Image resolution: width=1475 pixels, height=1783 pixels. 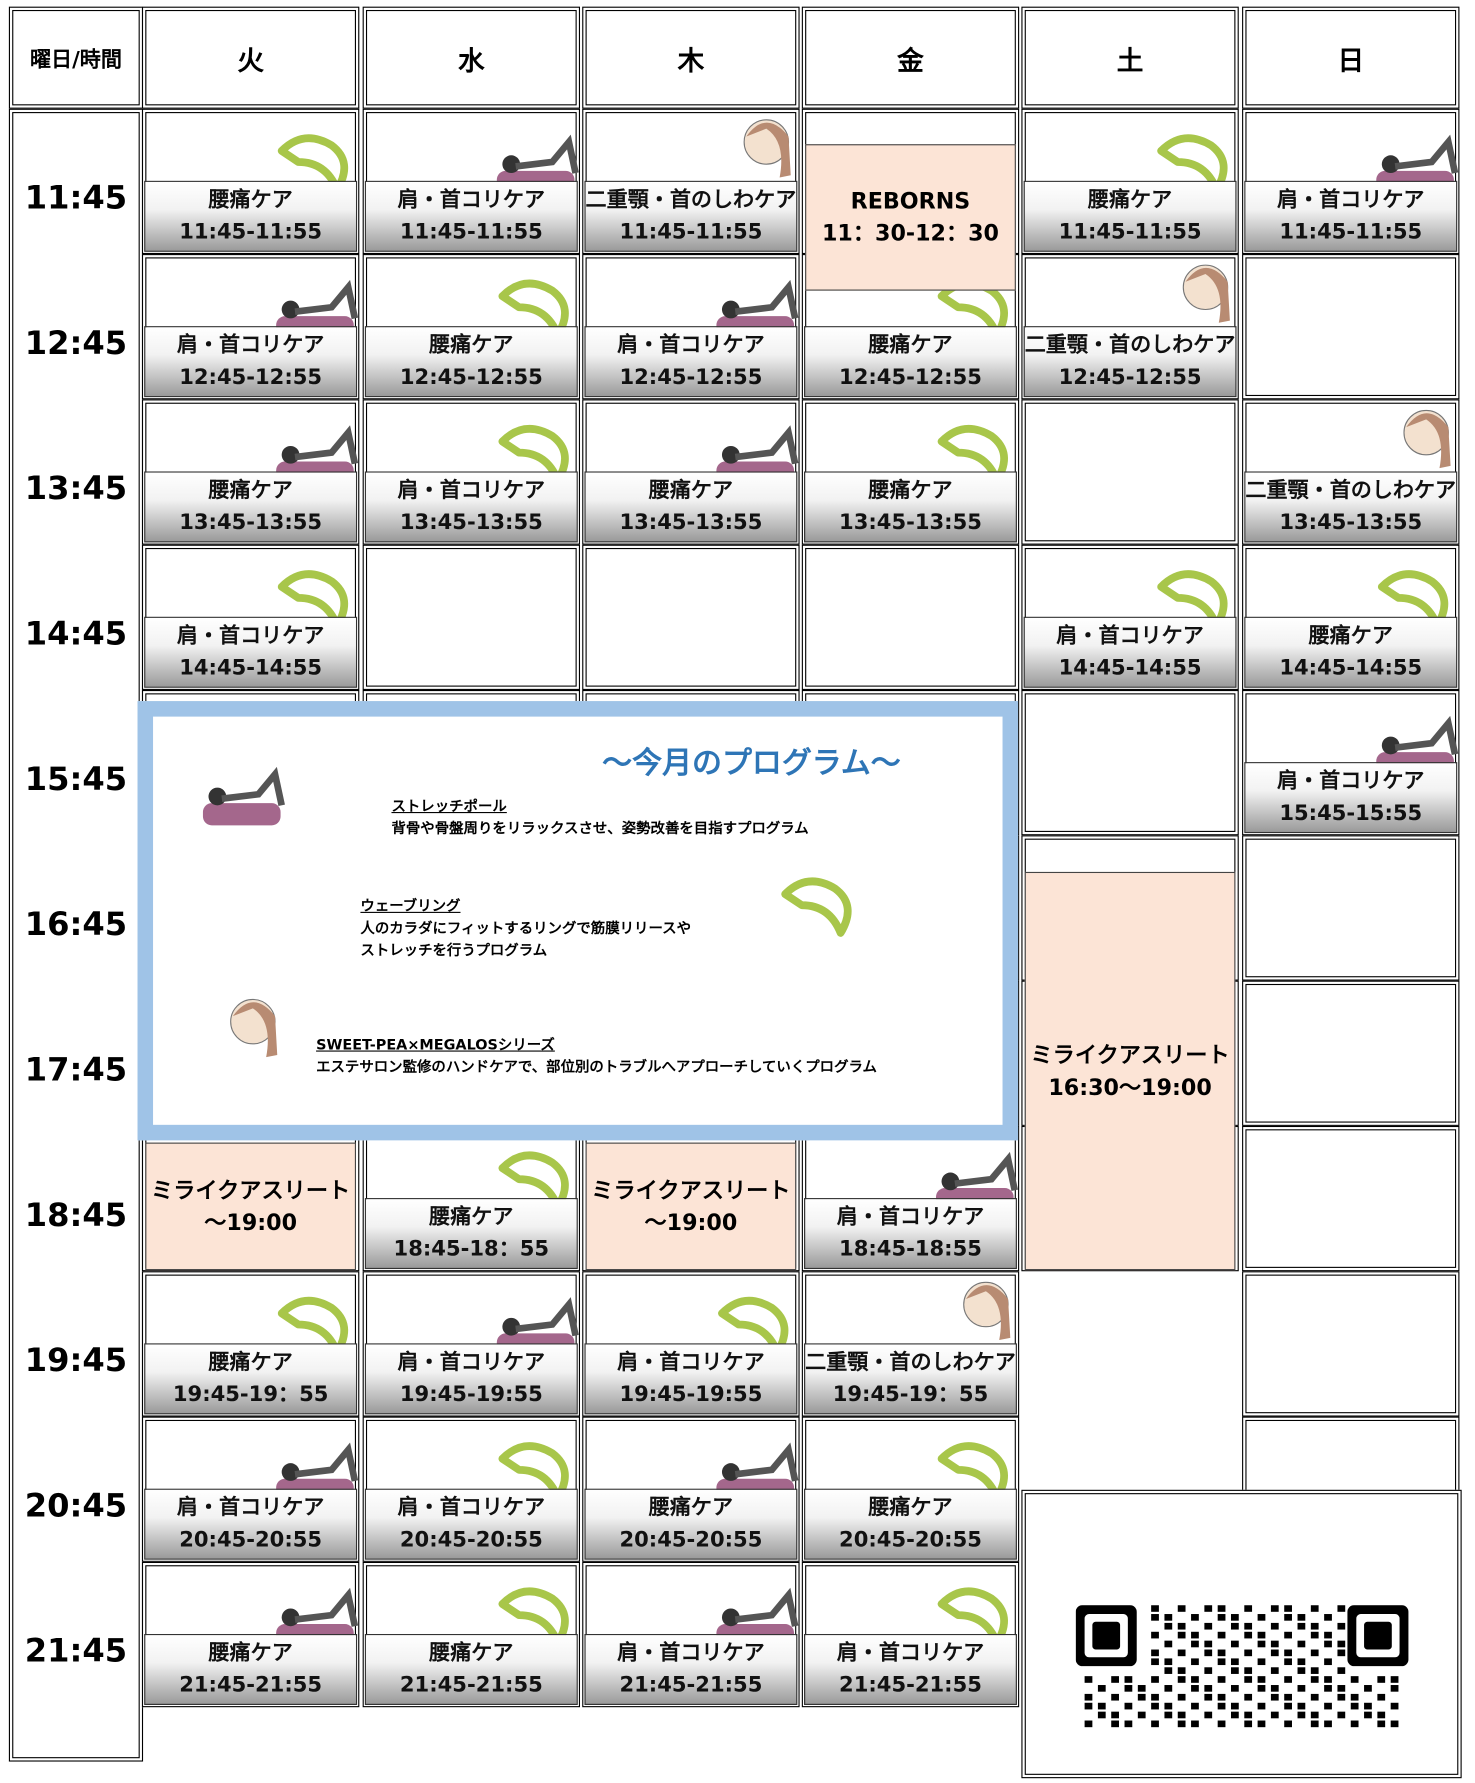 What do you see at coordinates (471, 1539) in the screenshot?
I see `session-time: 20:45-20:55` at bounding box center [471, 1539].